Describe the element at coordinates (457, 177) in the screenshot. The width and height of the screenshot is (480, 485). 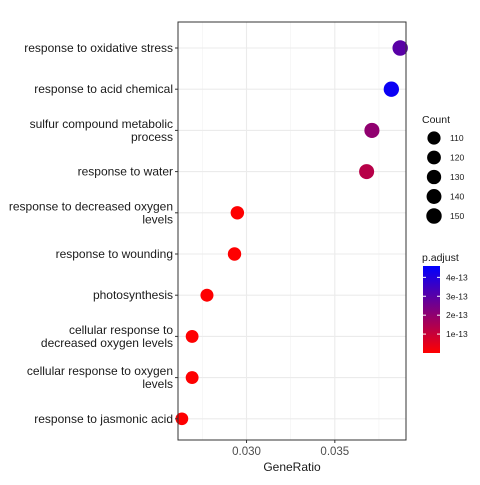
I see `count-legend-label: 130` at that location.